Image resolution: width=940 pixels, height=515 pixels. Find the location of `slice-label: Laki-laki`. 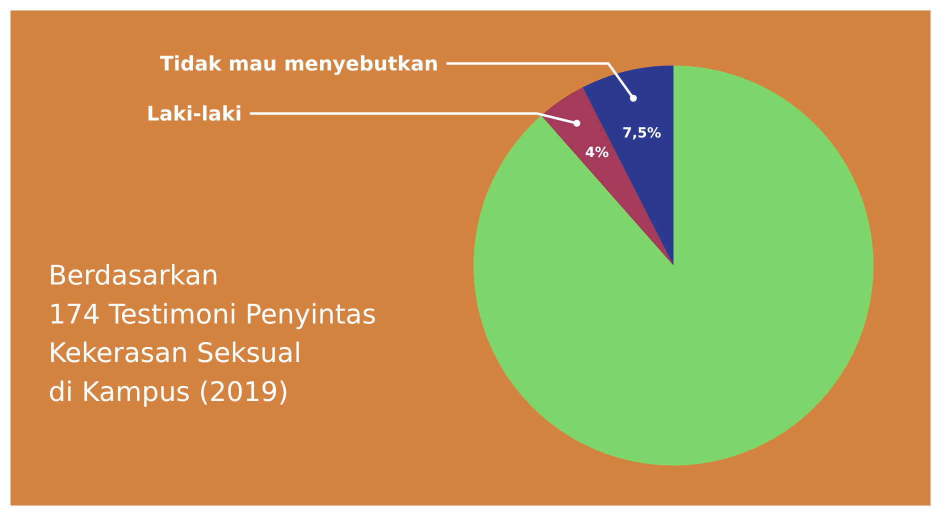

slice-label: Laki-laki is located at coordinates (194, 114).